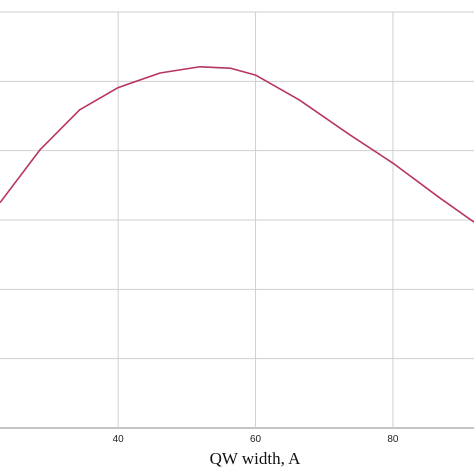 The width and height of the screenshot is (474, 474). What do you see at coordinates (256, 458) in the screenshot?
I see `x-axis-label: QW width, A` at bounding box center [256, 458].